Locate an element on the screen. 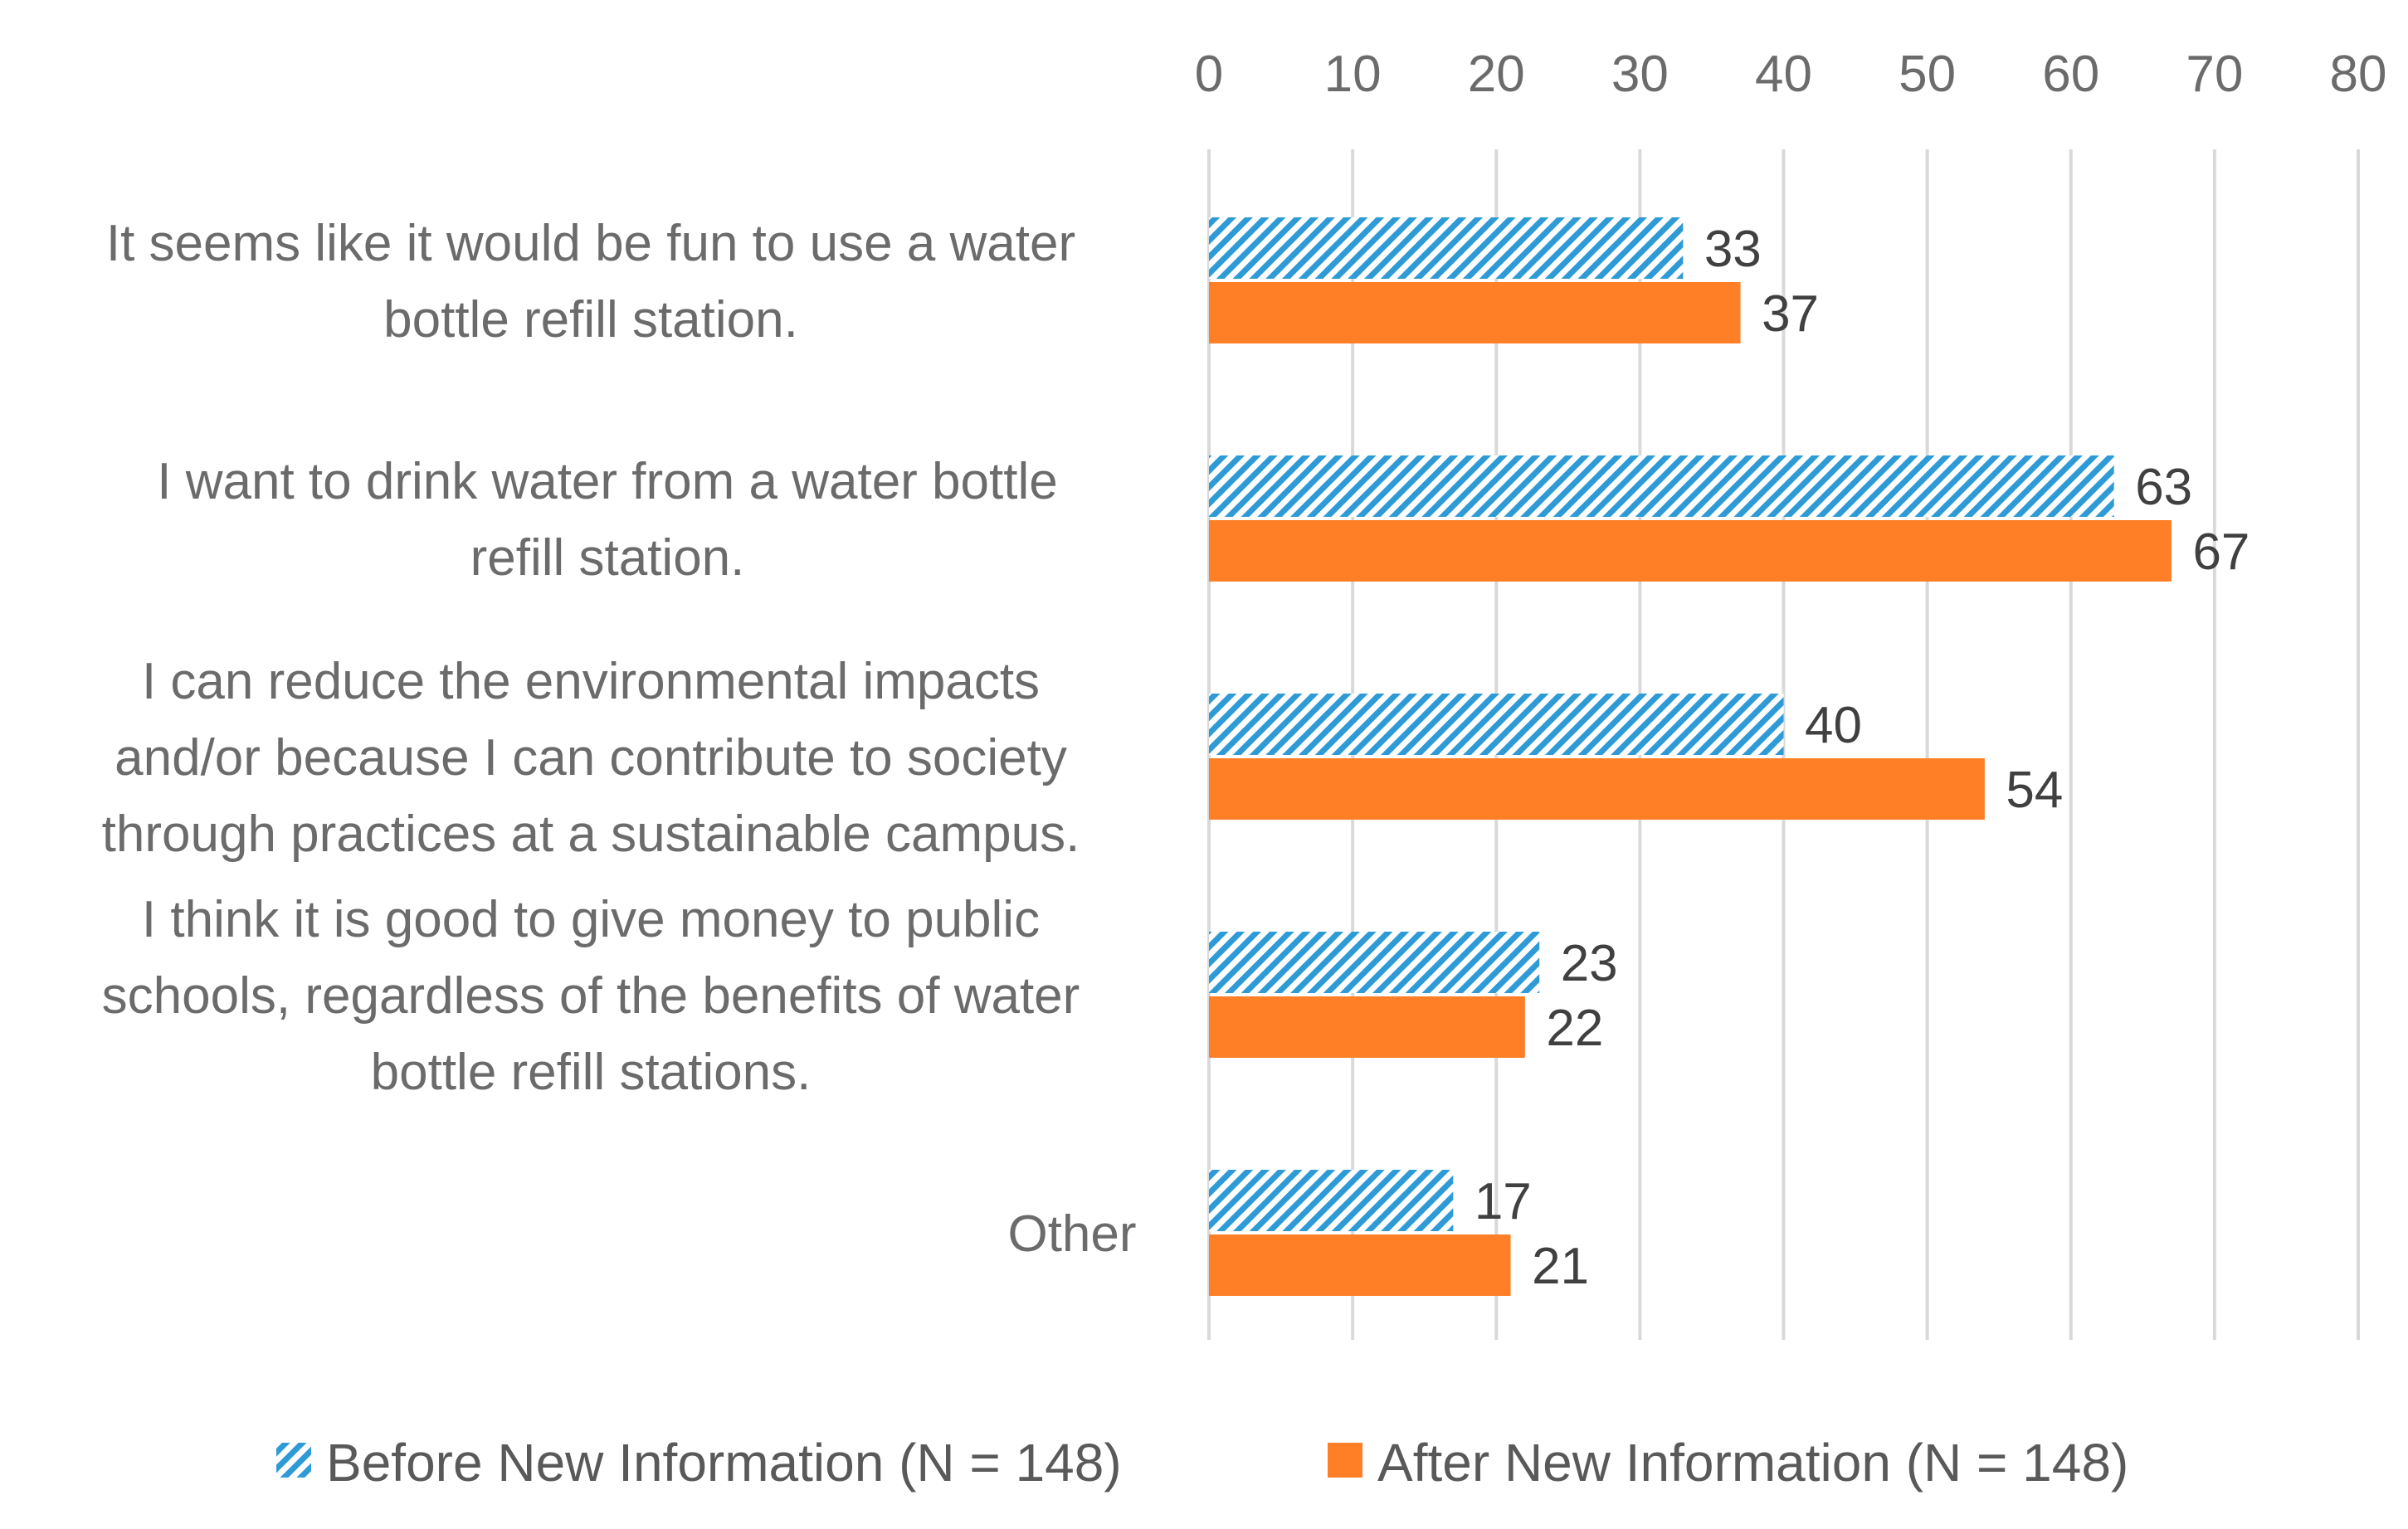 The image size is (2408, 1529). x-tick-label: 50 is located at coordinates (1927, 74).